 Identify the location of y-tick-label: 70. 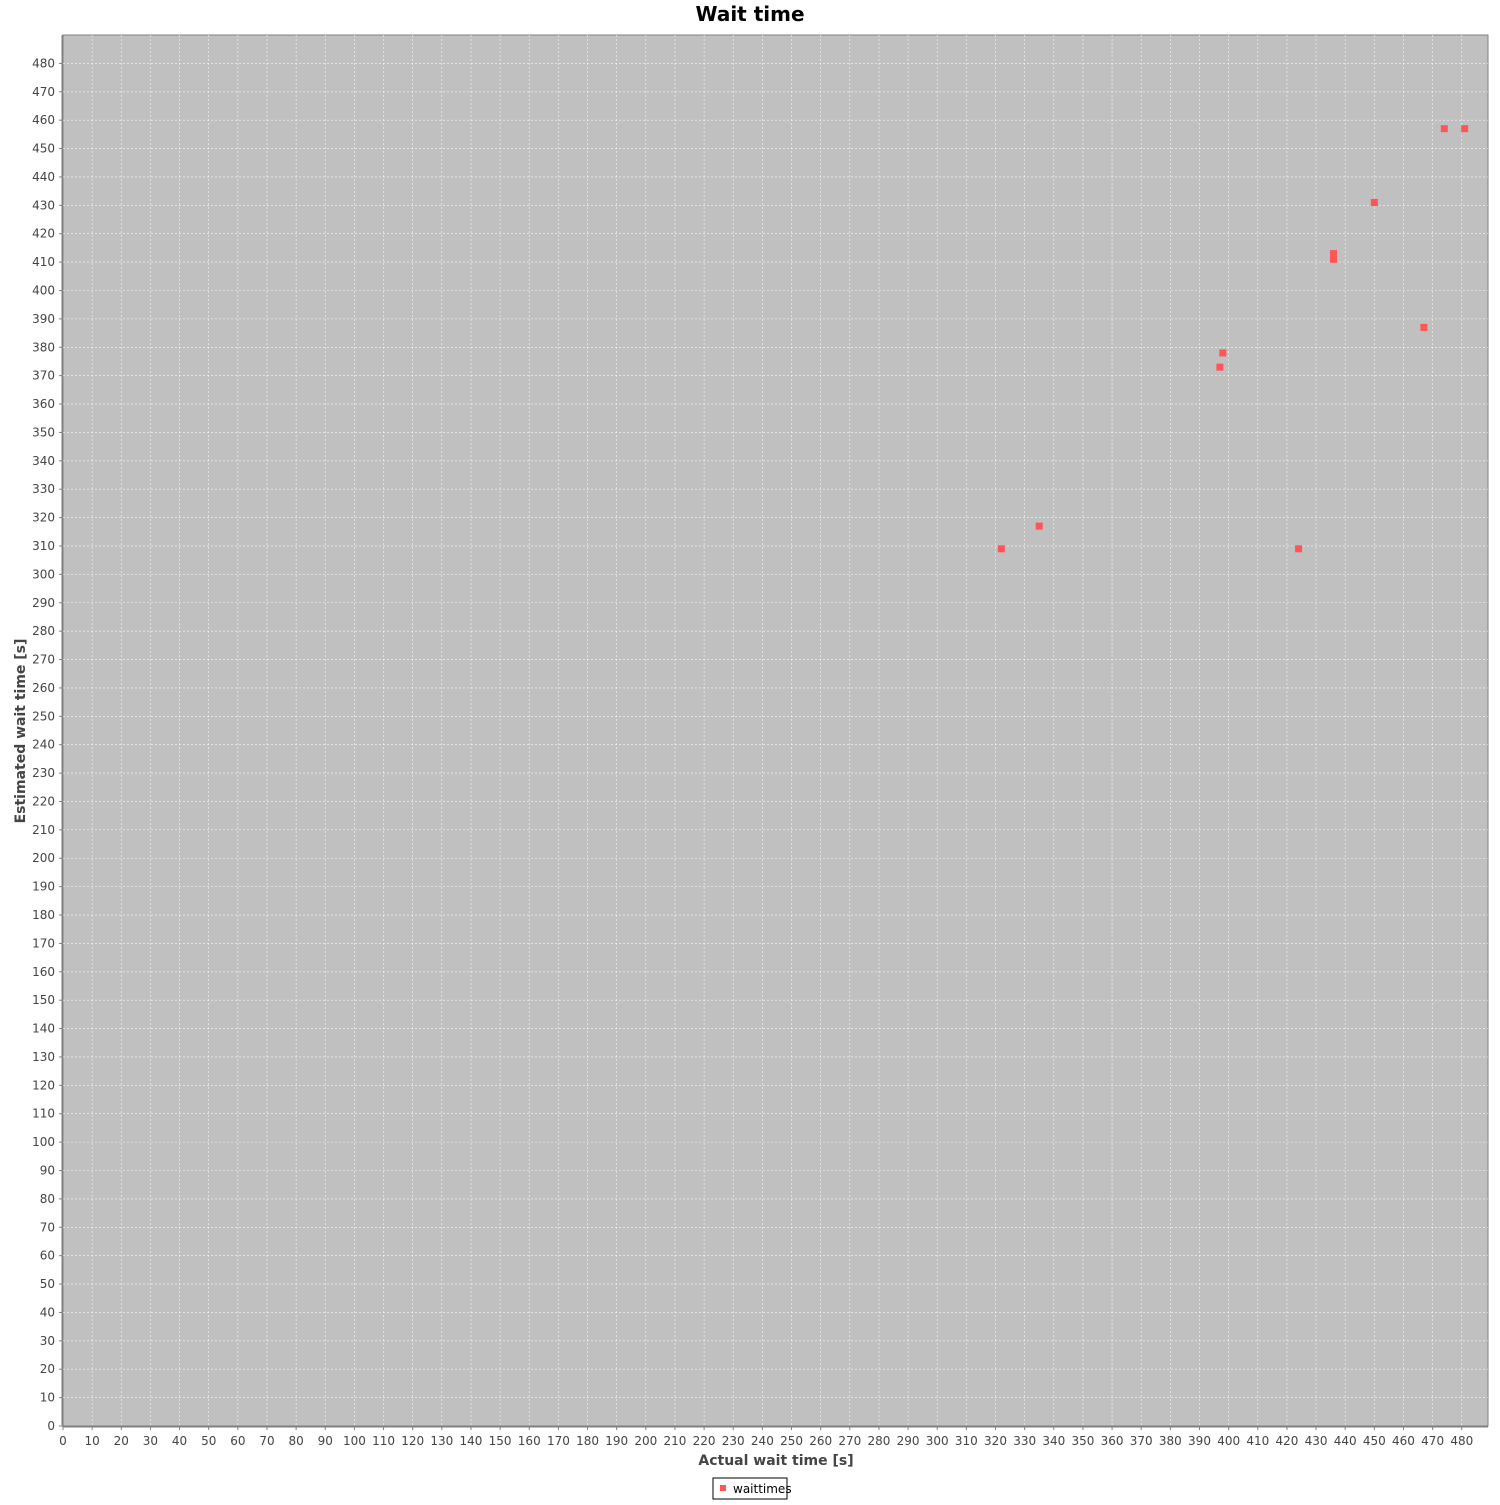
(47, 1227).